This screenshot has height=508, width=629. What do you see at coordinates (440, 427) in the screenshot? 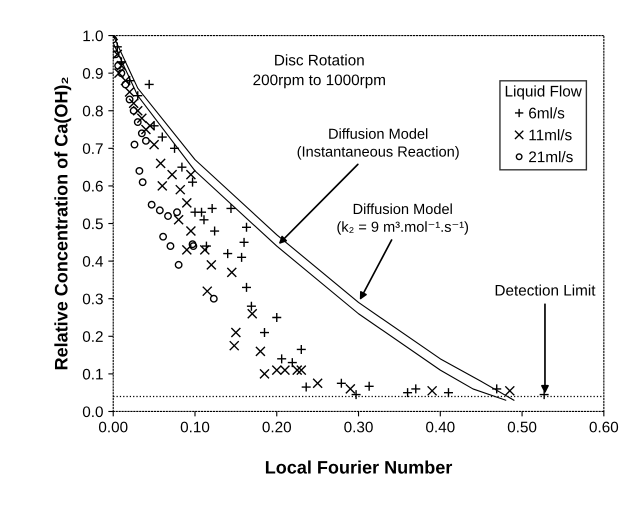
I see `x-tick-label: 0.40` at bounding box center [440, 427].